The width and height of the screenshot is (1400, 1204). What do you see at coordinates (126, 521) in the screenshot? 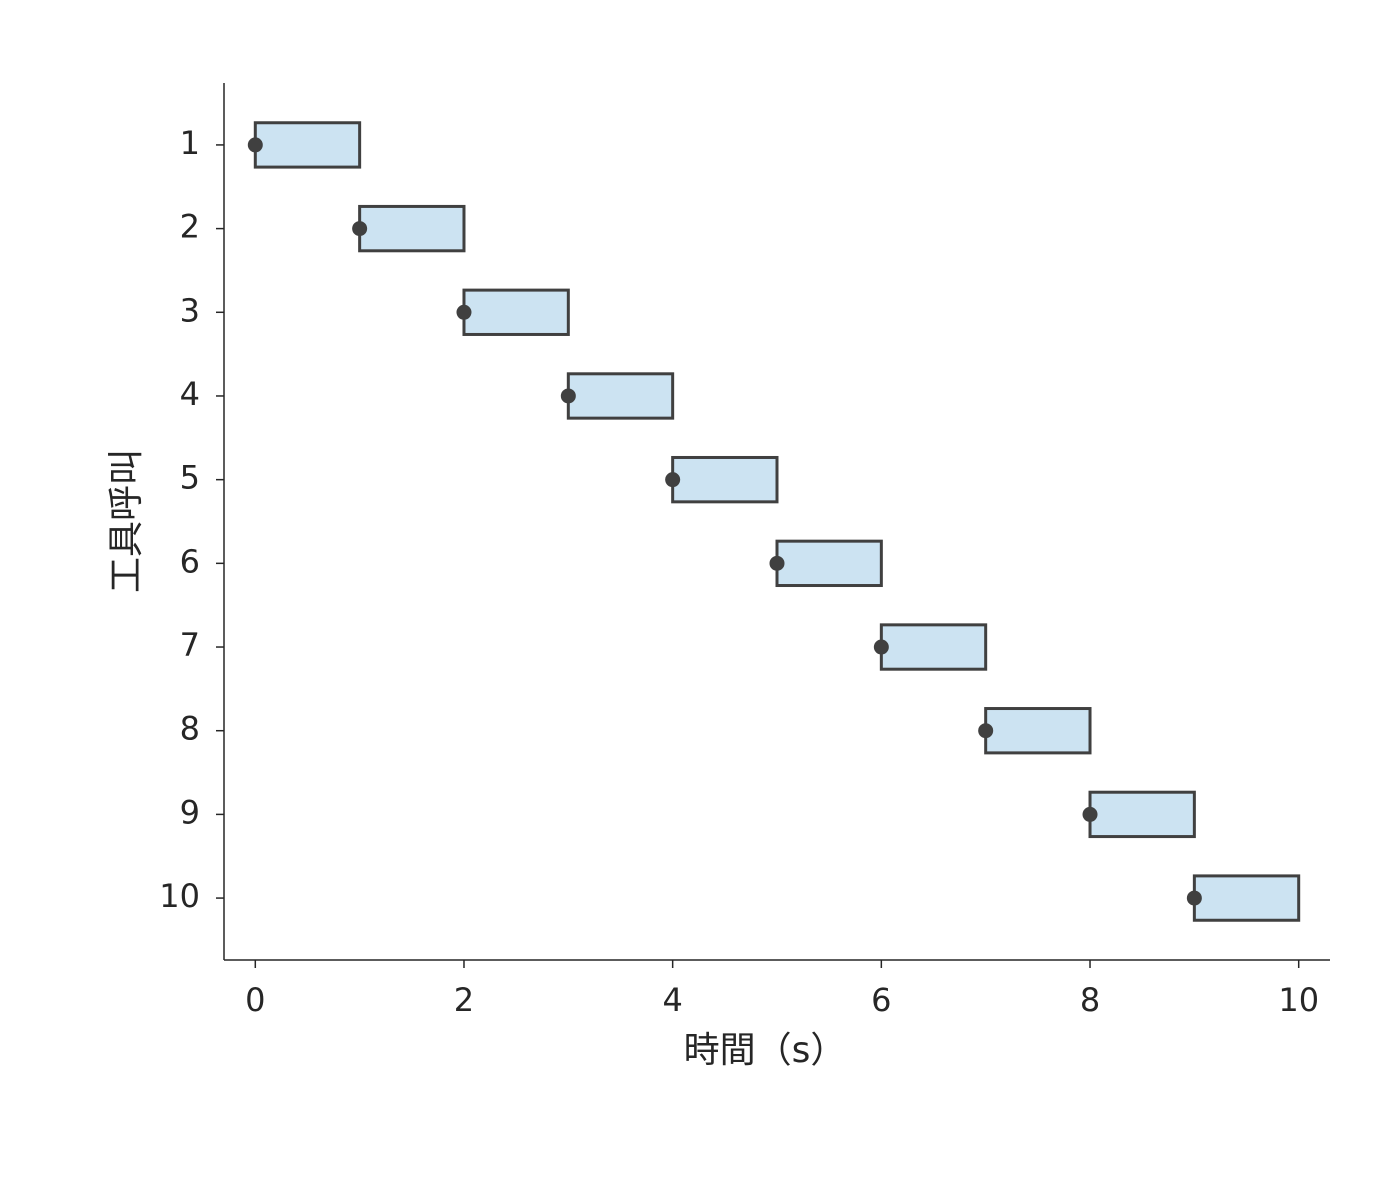
I see `y-axis-label: 工具呼叫` at bounding box center [126, 521].